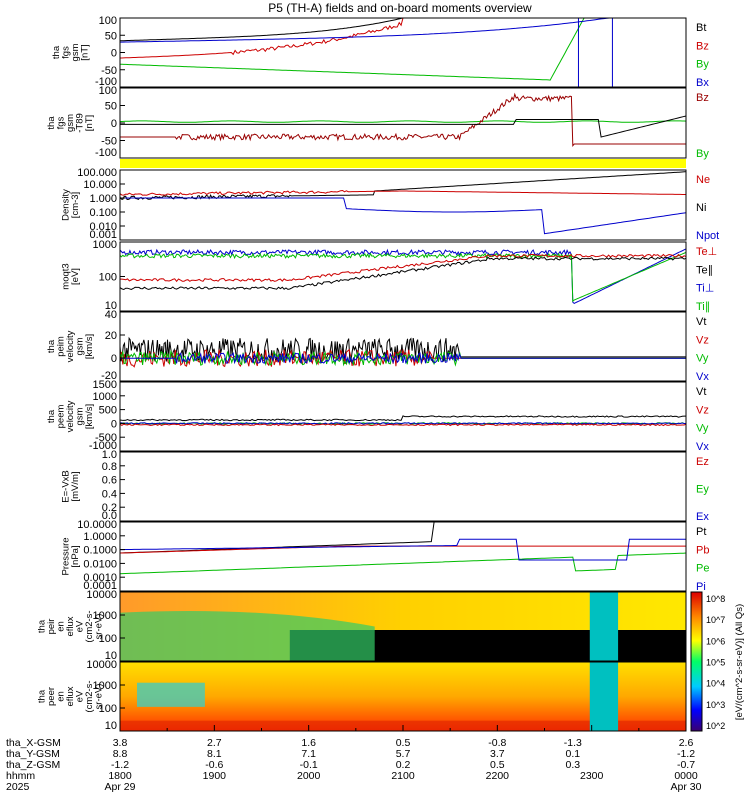  Describe the element at coordinates (702, 83) in the screenshot. I see `legend-Bx: Bx` at that location.